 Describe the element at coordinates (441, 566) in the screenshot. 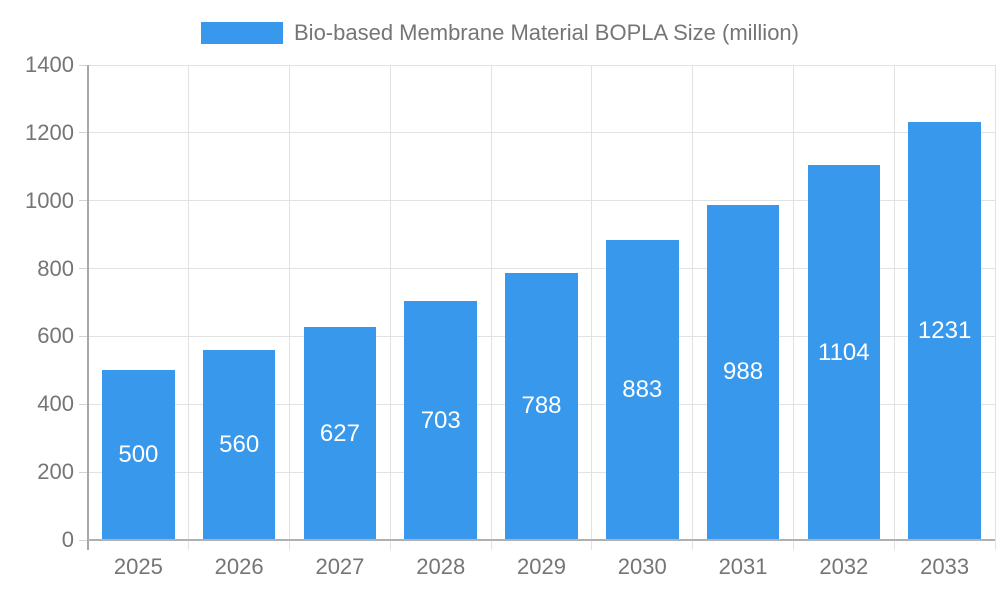

I see `x-axis-tick-label: 2028` at that location.